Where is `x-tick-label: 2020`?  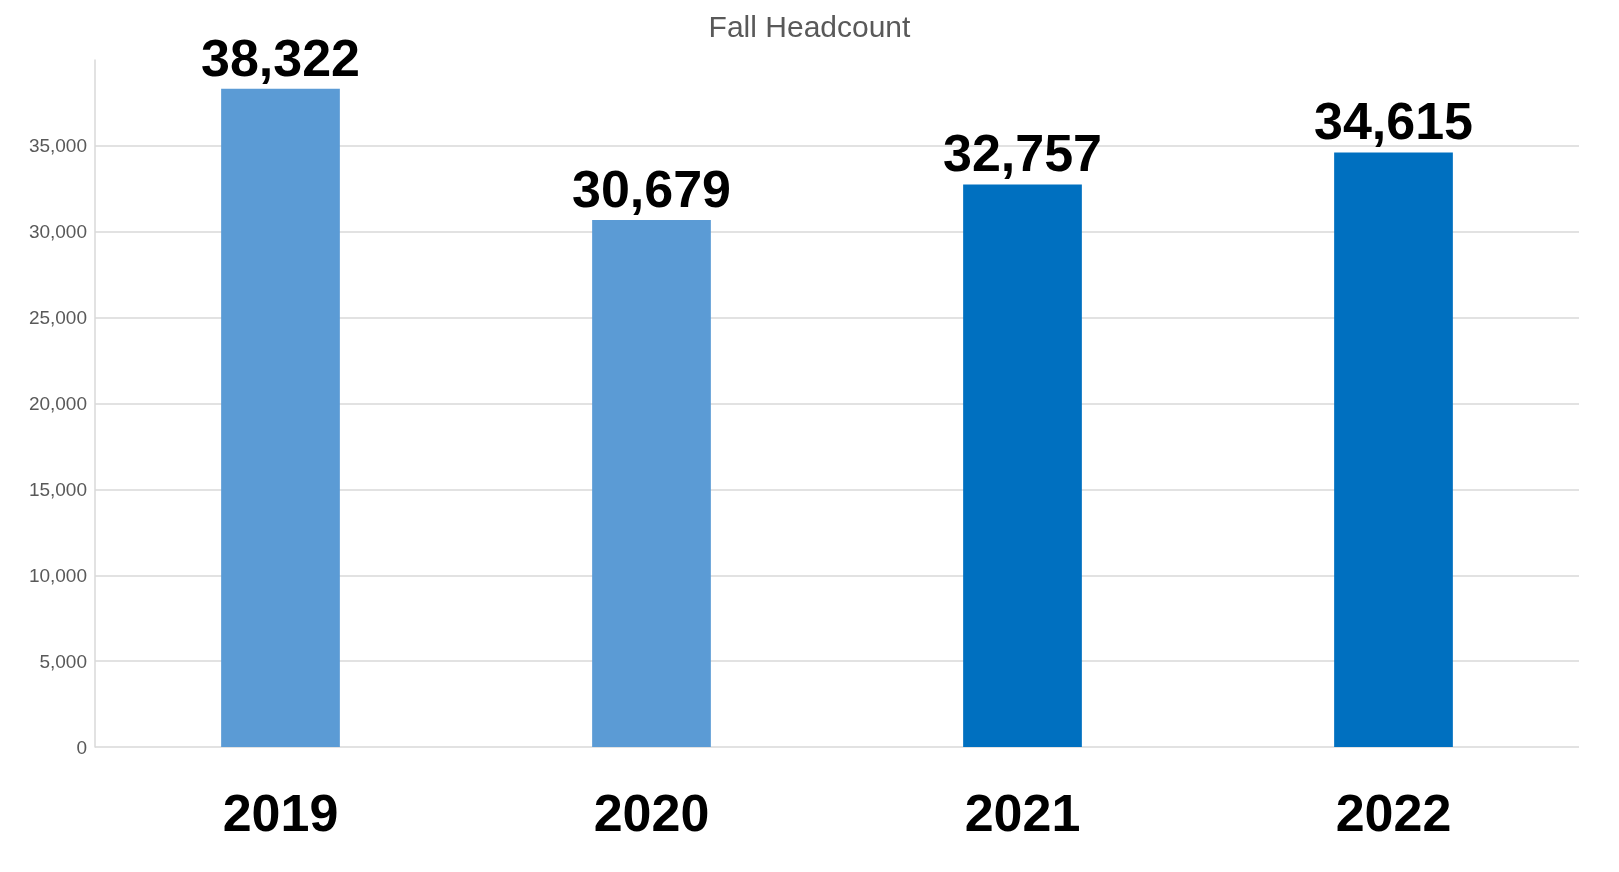 x-tick-label: 2020 is located at coordinates (651, 813).